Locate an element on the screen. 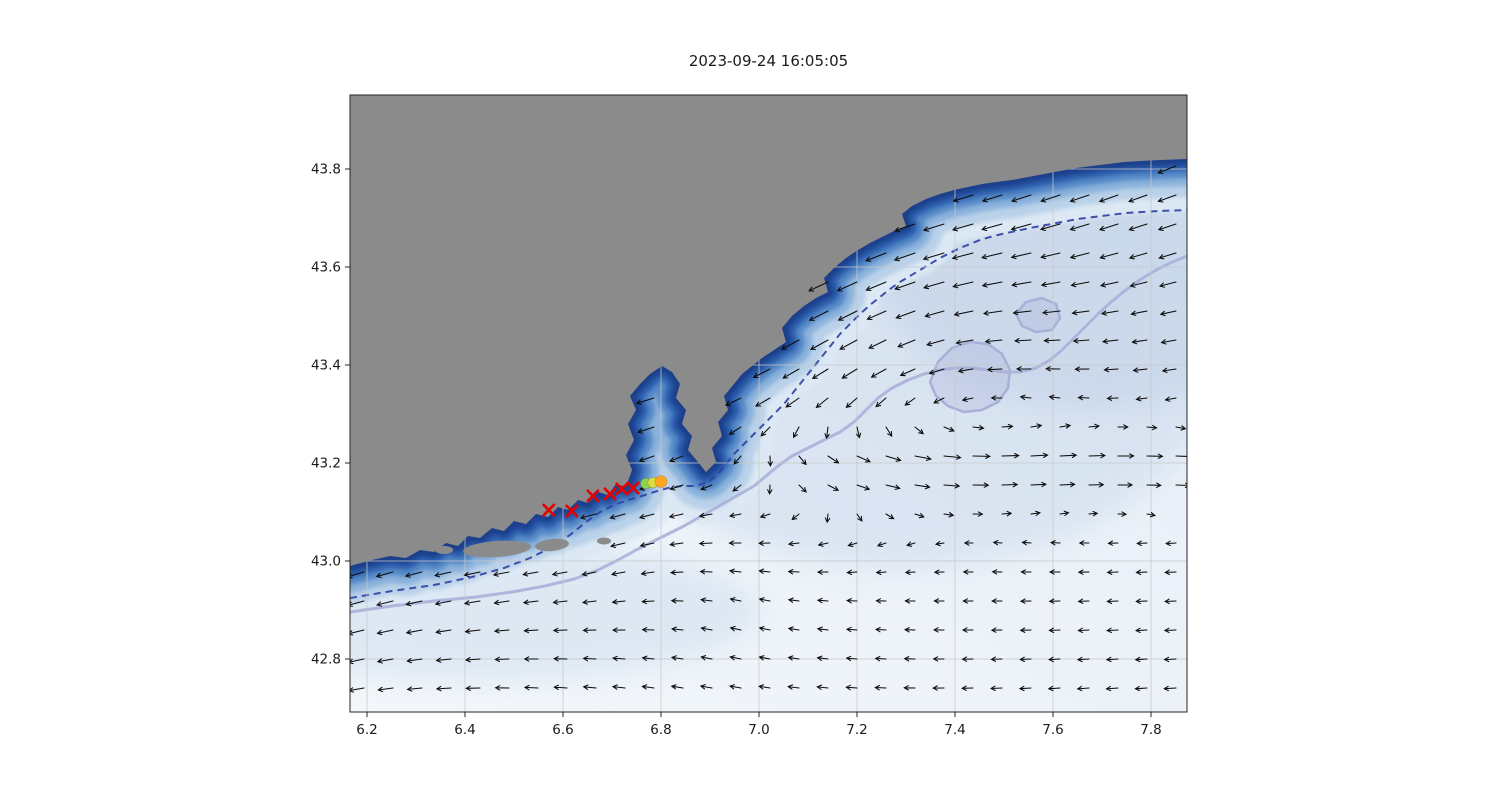  island is located at coordinates (604, 541).